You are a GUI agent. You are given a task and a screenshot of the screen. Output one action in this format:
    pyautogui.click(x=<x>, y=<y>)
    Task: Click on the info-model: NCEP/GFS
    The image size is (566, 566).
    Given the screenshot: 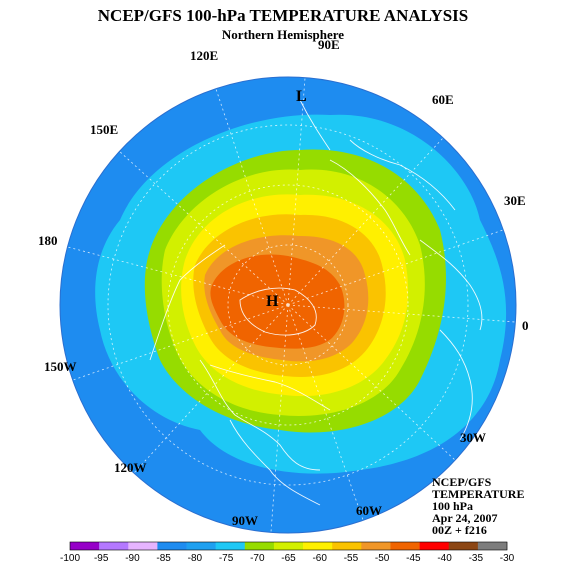 What is the action you would take?
    pyautogui.click(x=462, y=482)
    